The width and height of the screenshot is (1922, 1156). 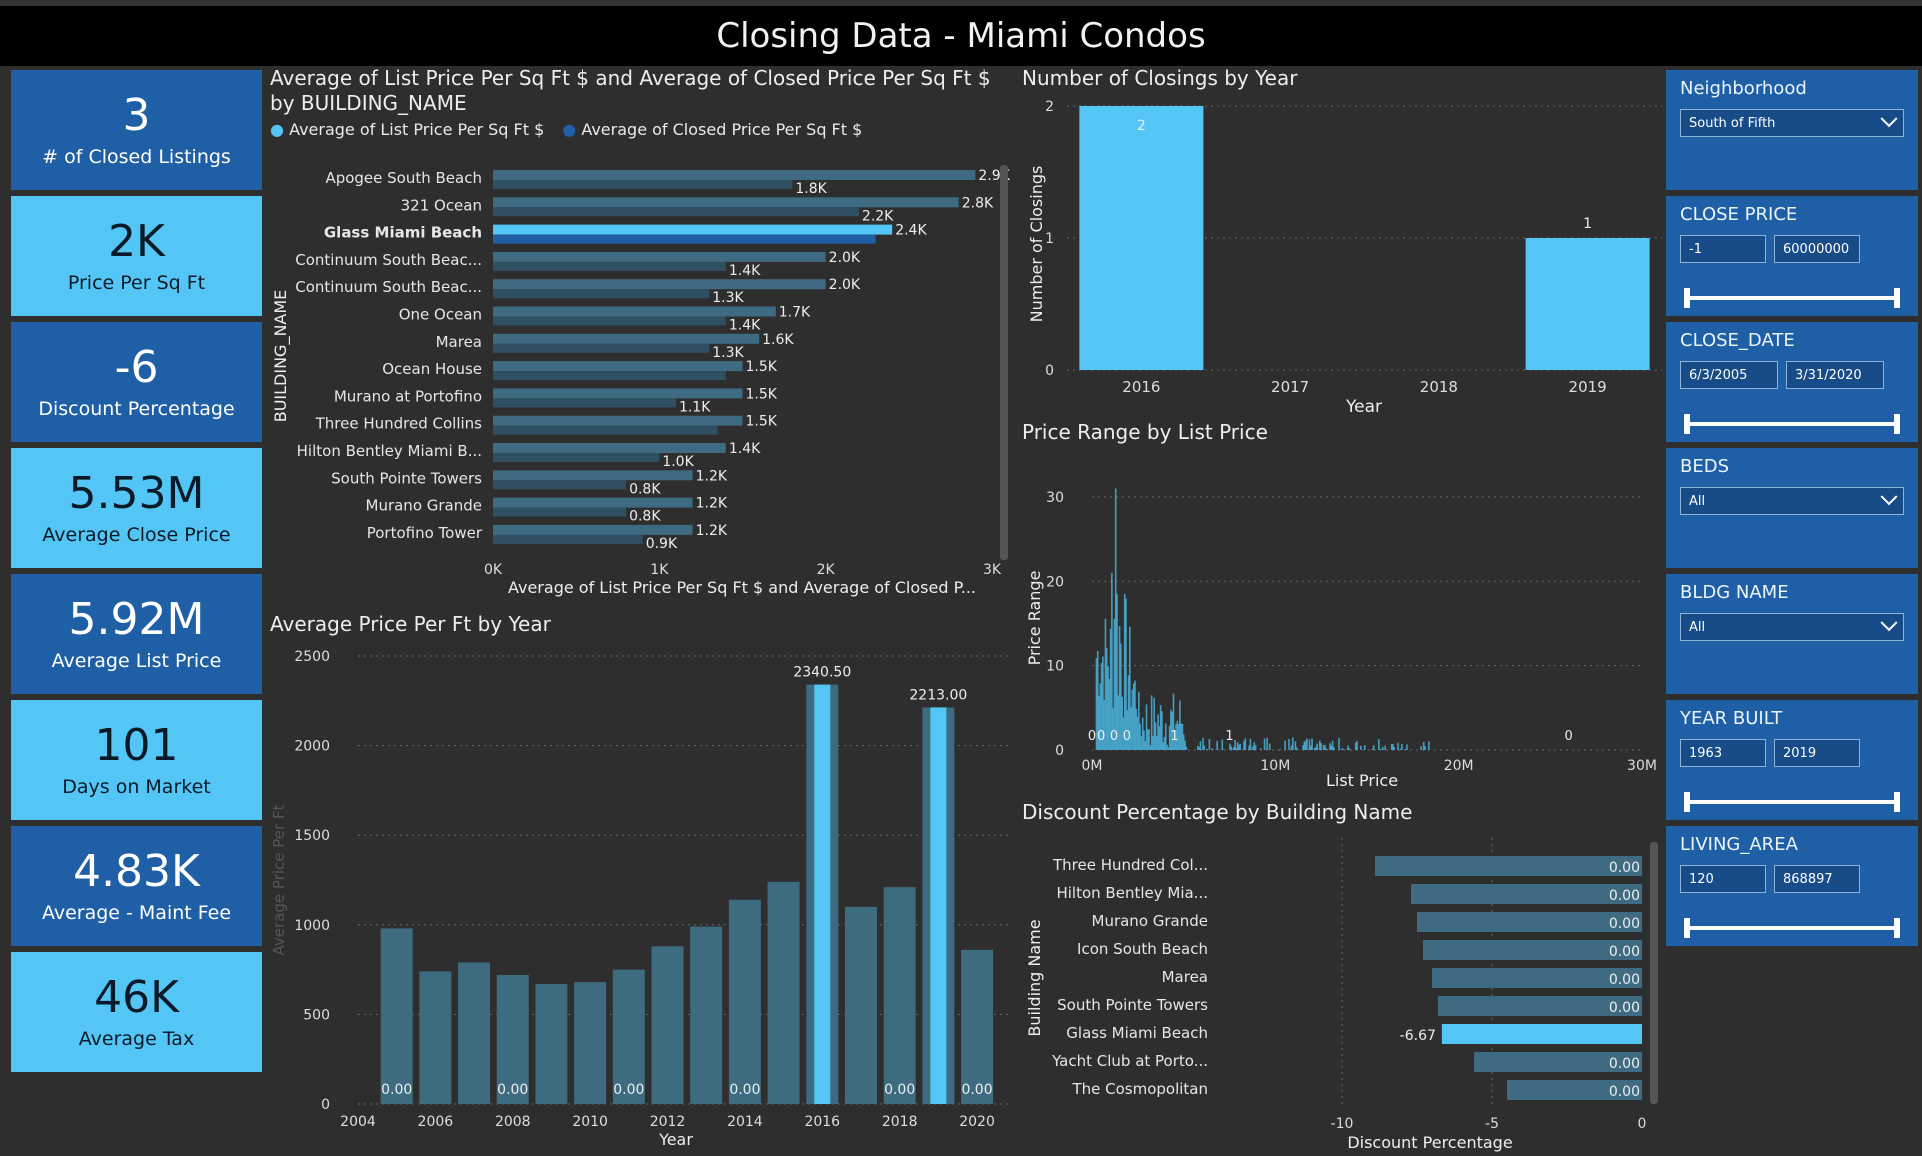 What do you see at coordinates (1792, 802) in the screenshot?
I see `year-built-slider` at bounding box center [1792, 802].